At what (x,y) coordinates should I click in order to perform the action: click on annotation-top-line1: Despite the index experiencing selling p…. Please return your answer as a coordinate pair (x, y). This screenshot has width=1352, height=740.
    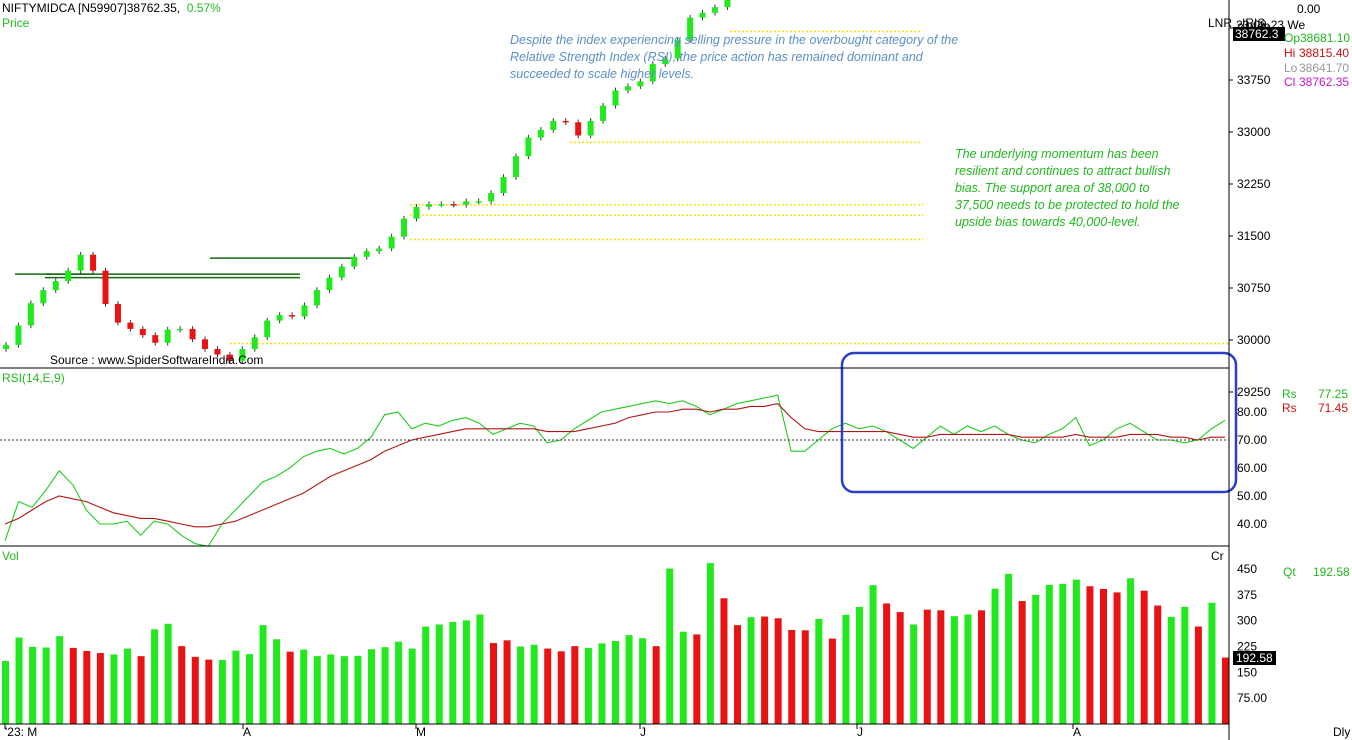
    Looking at the image, I should click on (734, 40).